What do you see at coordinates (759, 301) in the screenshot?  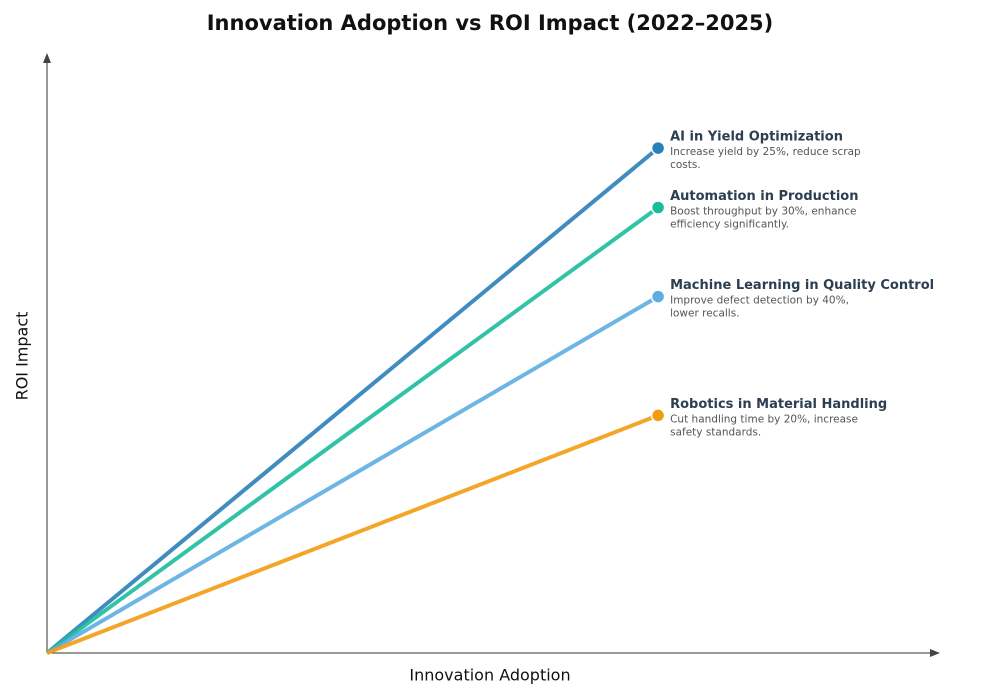 I see `series-description: Improve defect detection by 40%,` at bounding box center [759, 301].